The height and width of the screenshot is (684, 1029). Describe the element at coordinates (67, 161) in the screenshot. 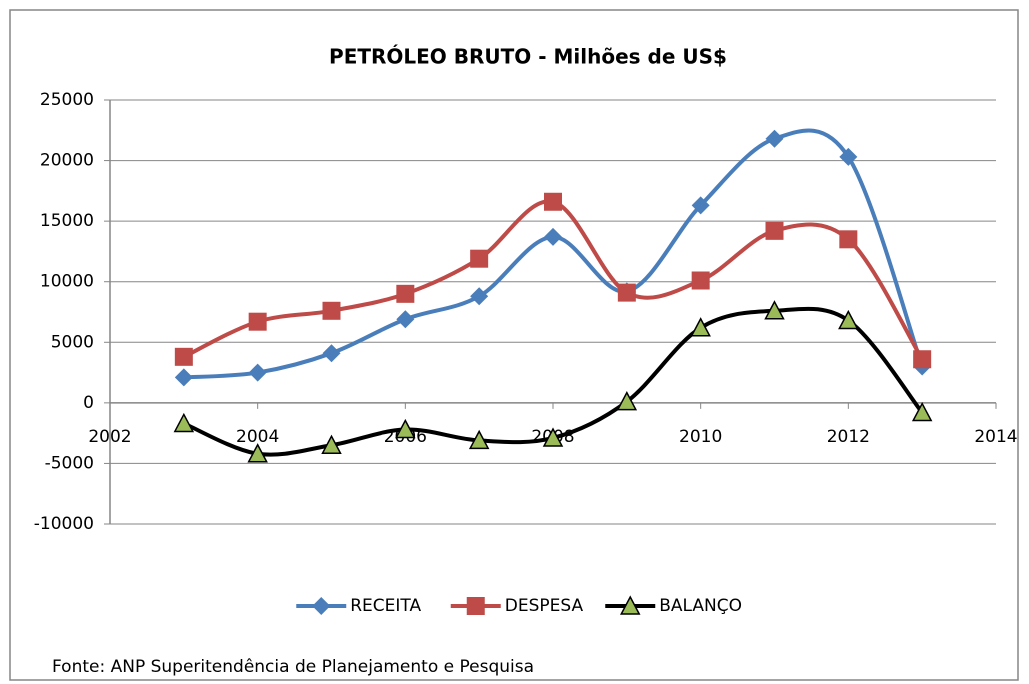

I see `y-tick-label: 20000` at that location.